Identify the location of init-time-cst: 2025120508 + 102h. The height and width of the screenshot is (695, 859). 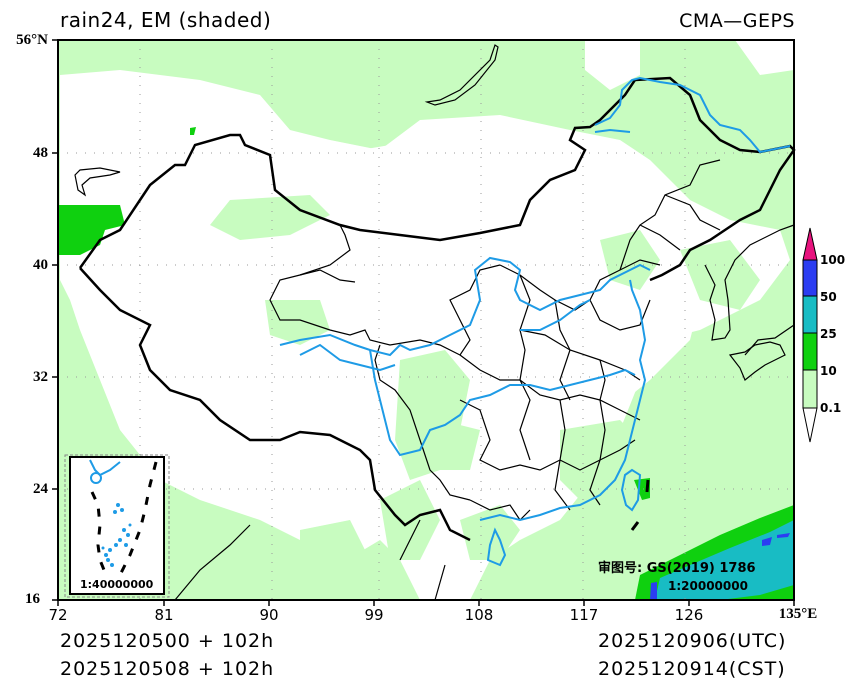
(167, 669).